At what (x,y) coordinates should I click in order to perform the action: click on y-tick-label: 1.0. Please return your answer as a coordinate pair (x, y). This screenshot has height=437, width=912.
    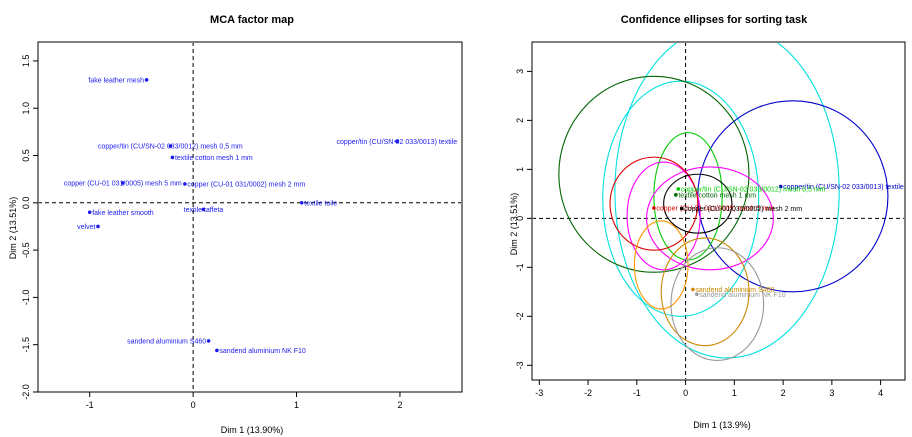
    Looking at the image, I should click on (26, 108).